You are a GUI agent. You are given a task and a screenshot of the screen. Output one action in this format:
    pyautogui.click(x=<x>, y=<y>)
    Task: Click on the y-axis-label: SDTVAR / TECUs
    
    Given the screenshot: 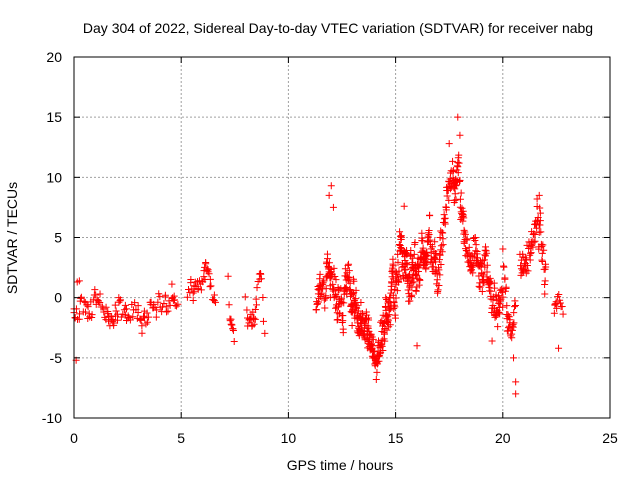 What is the action you would take?
    pyautogui.click(x=12, y=238)
    